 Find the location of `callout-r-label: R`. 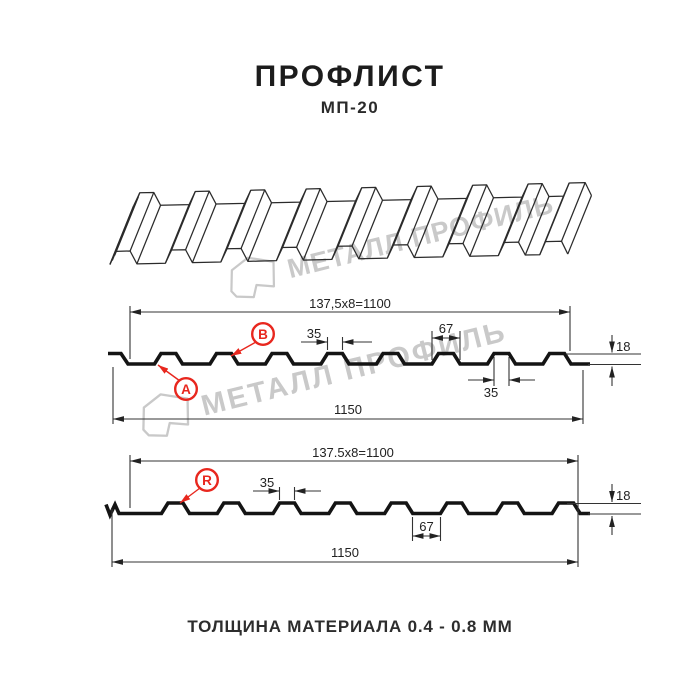

callout-r-label: R is located at coordinates (207, 480).